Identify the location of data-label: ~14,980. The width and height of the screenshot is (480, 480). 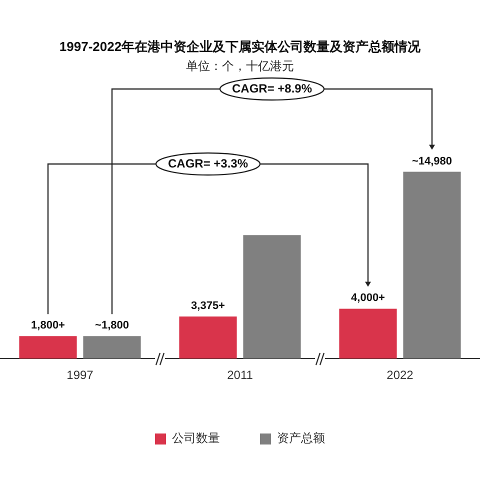
(432, 161).